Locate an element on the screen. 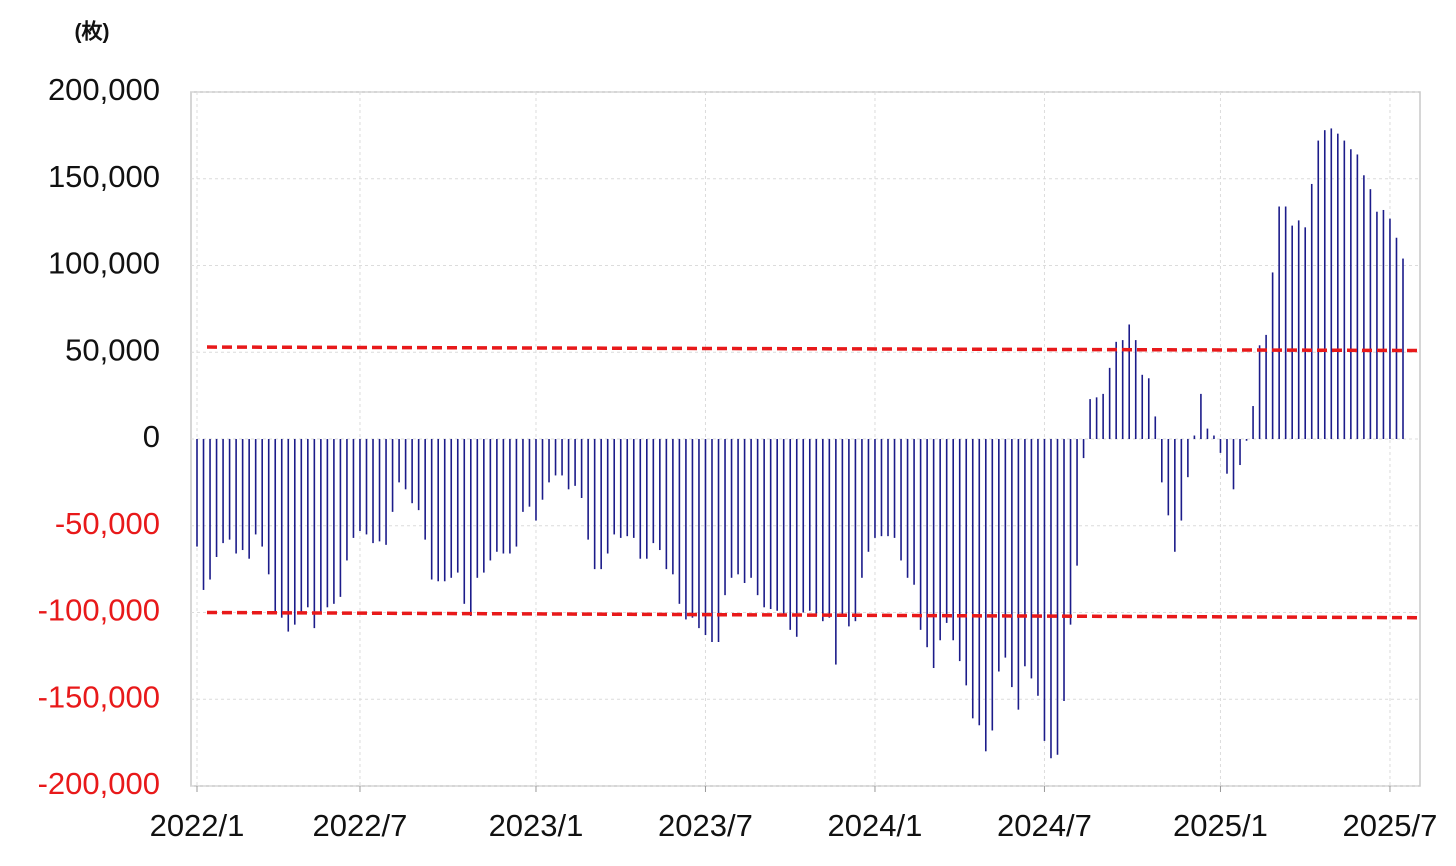 This screenshot has width=1456, height=866. x-tick-label: 2023/7 is located at coordinates (705, 825).